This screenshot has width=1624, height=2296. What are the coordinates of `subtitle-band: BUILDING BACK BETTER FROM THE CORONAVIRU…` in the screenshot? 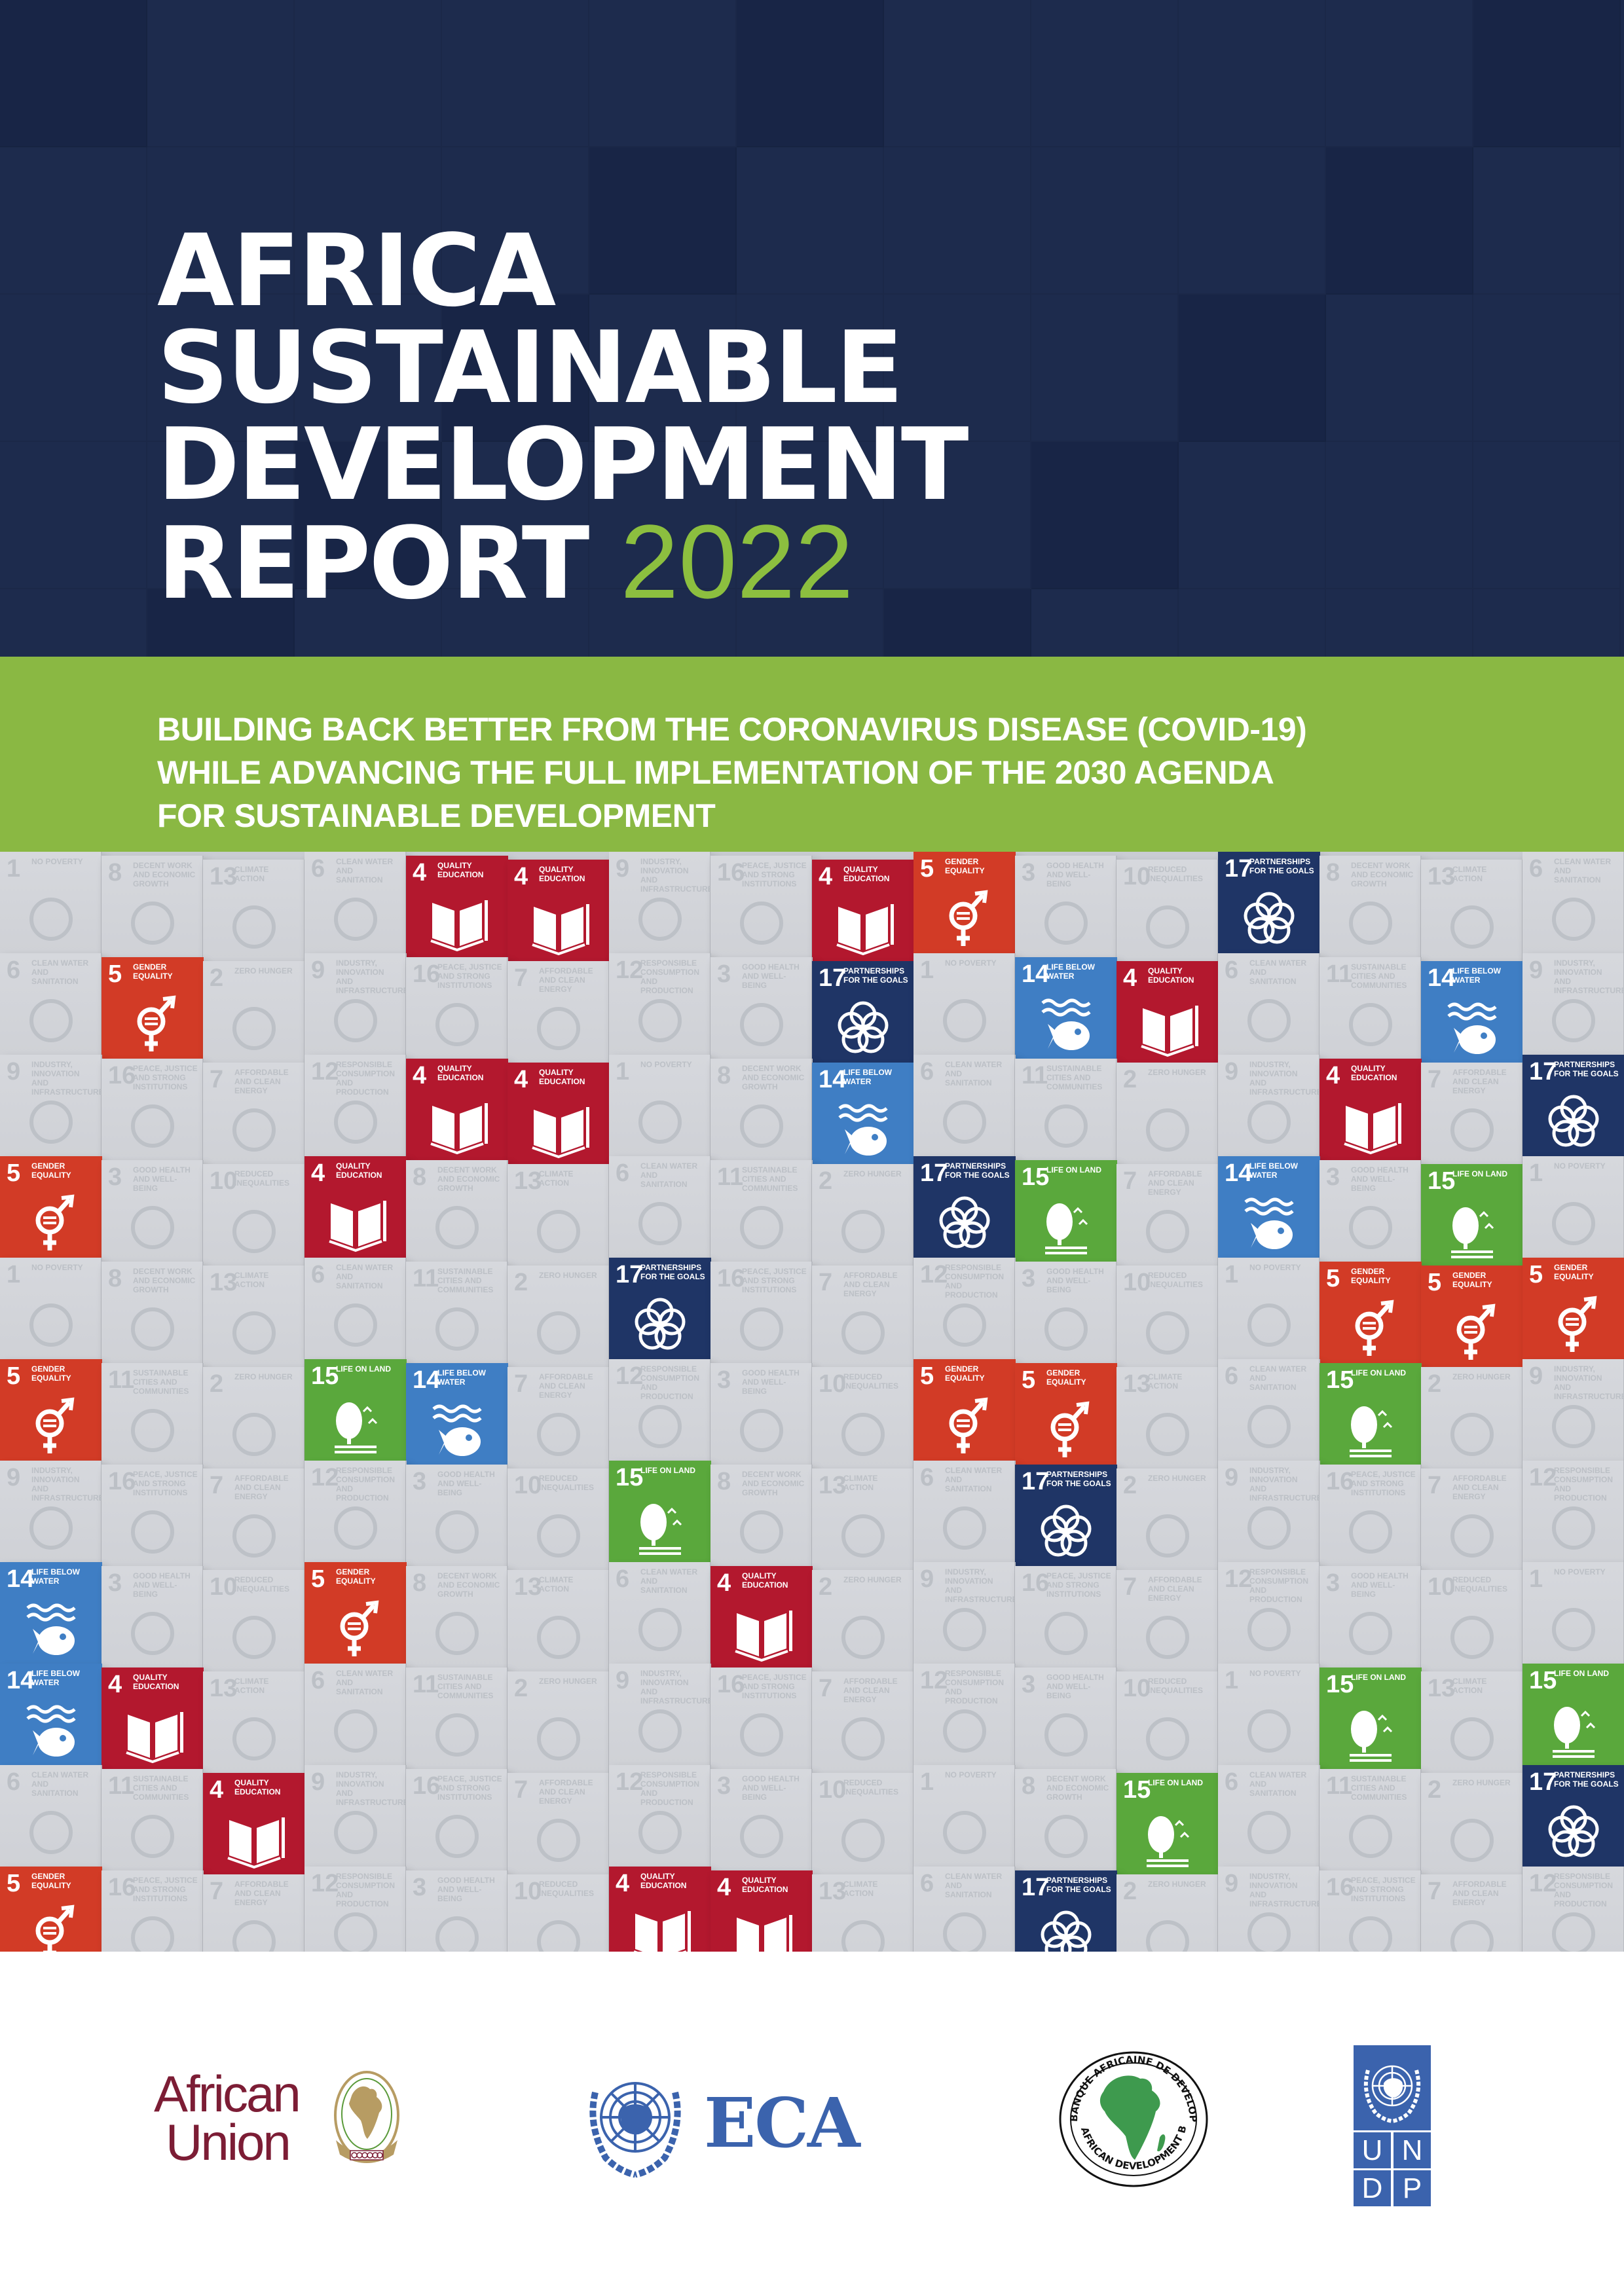 It's located at (812, 754).